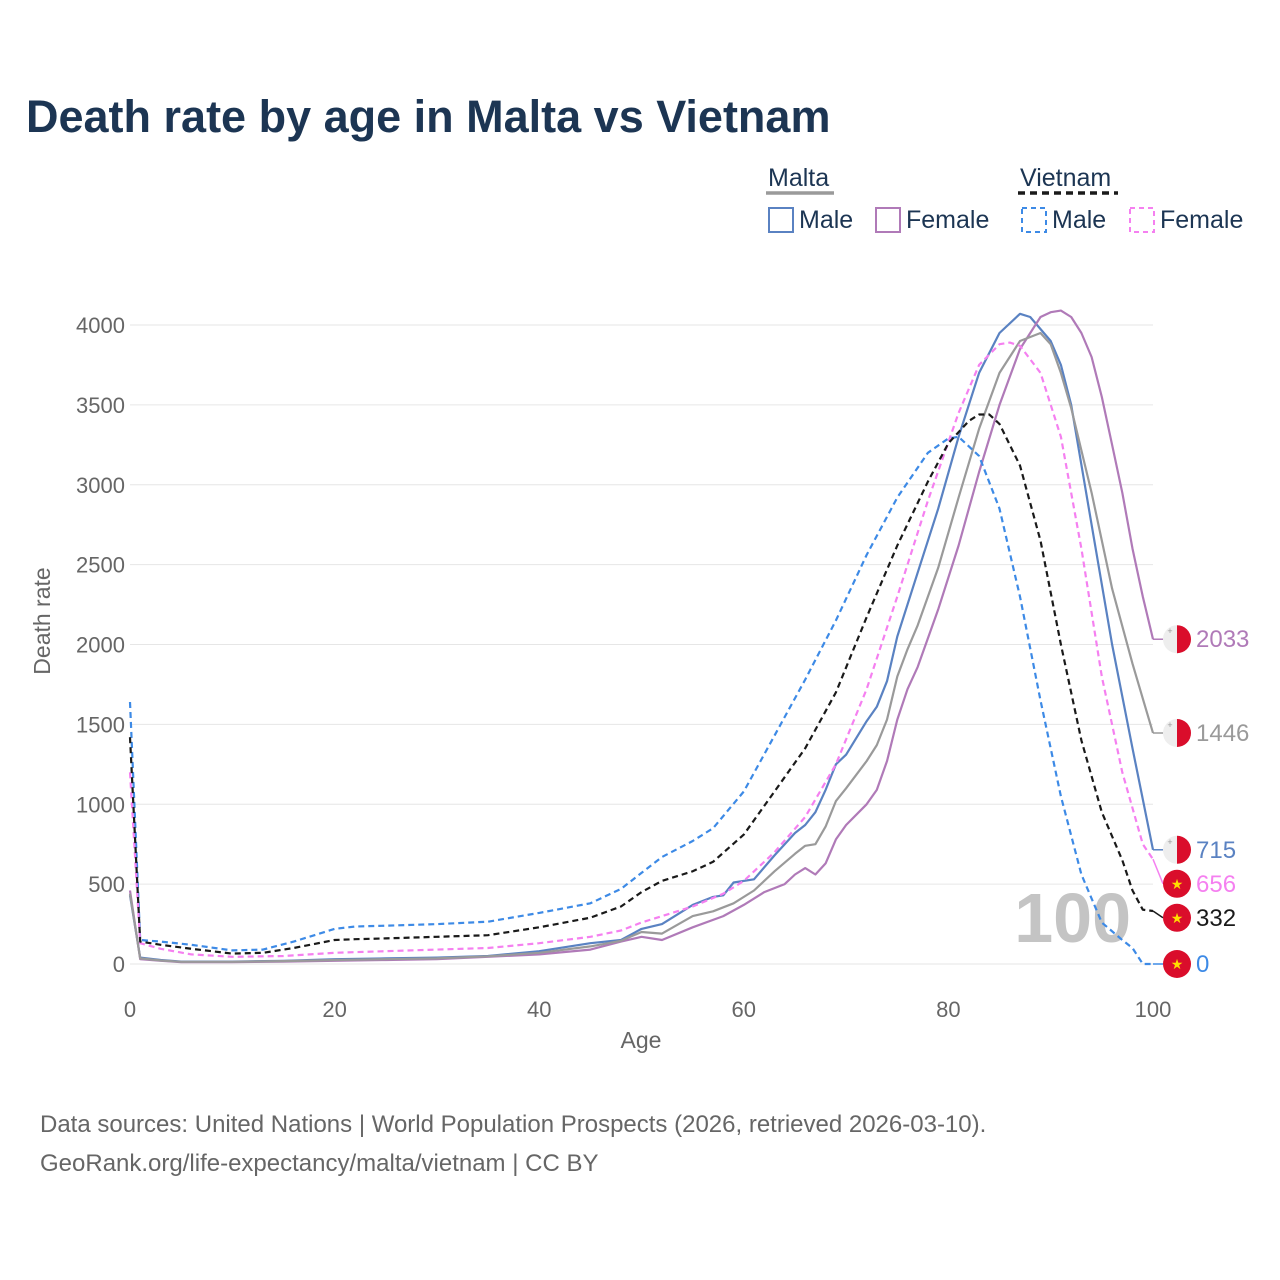 This screenshot has width=1280, height=1280. Describe the element at coordinates (1034, 220) in the screenshot. I see `legend-vietnam-male-swatch` at that location.